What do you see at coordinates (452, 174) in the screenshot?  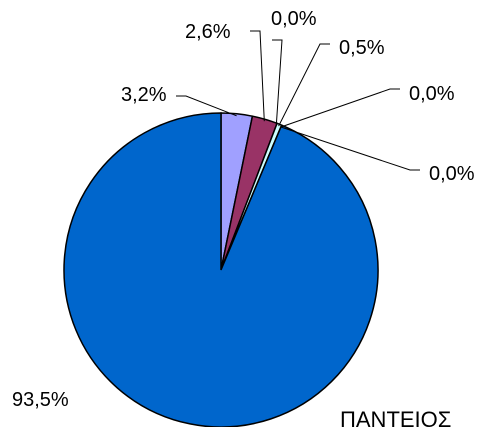 I see `slice-label-5: 0,0%` at bounding box center [452, 174].